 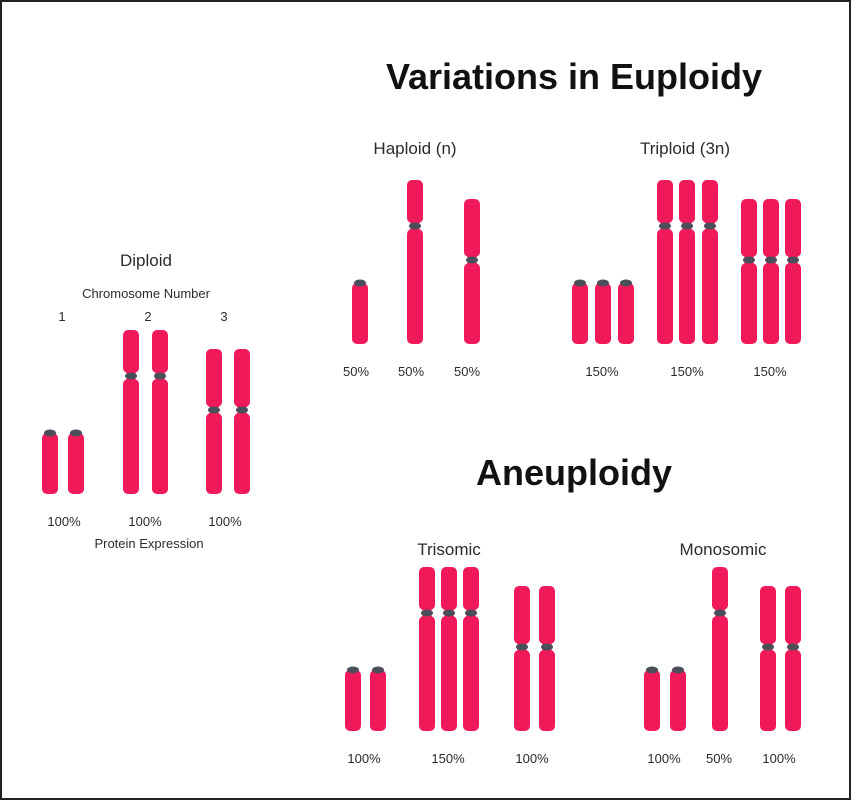 I want to click on haploid-chr2-centromere, so click(x=415, y=226).